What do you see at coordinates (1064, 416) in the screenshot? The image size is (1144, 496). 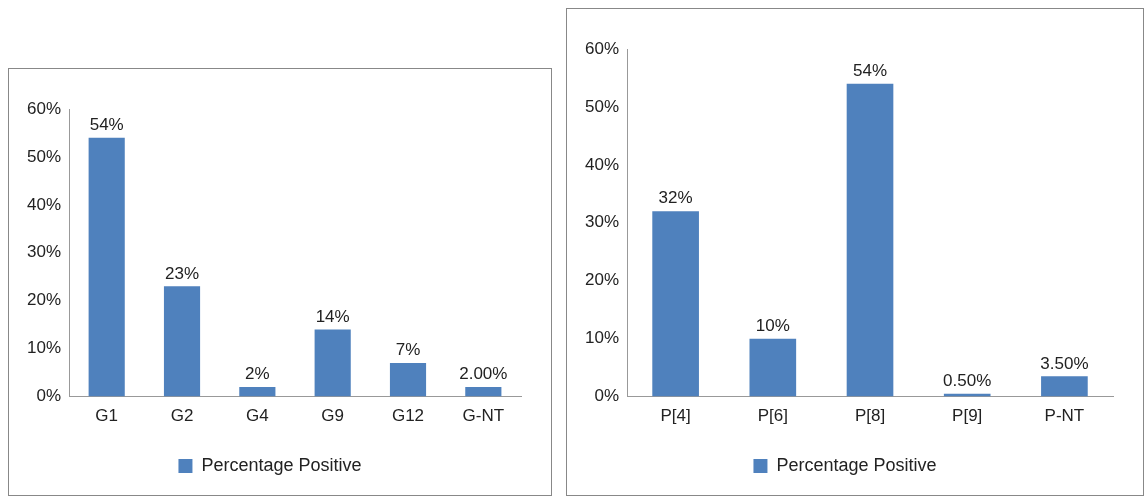 I see `x-tick-label: P-NT` at bounding box center [1064, 416].